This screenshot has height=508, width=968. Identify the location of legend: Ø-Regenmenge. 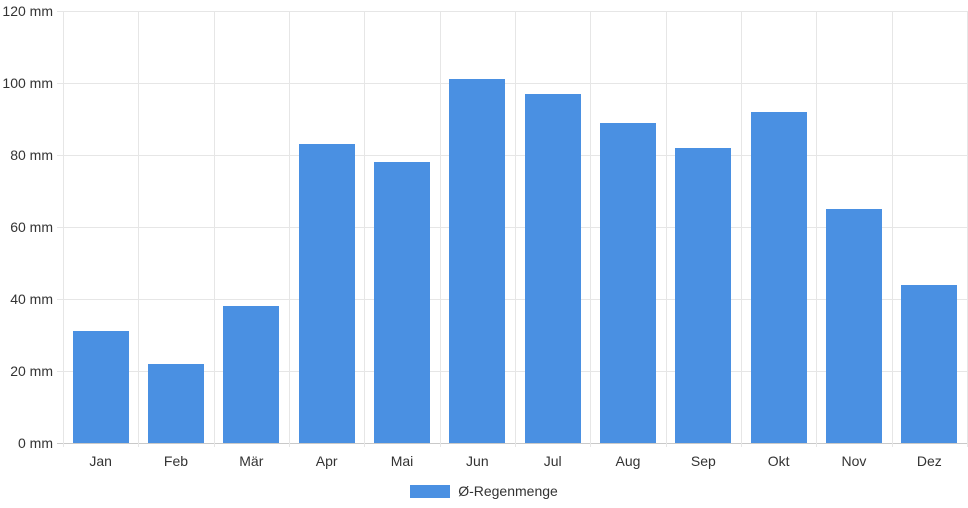
(484, 491).